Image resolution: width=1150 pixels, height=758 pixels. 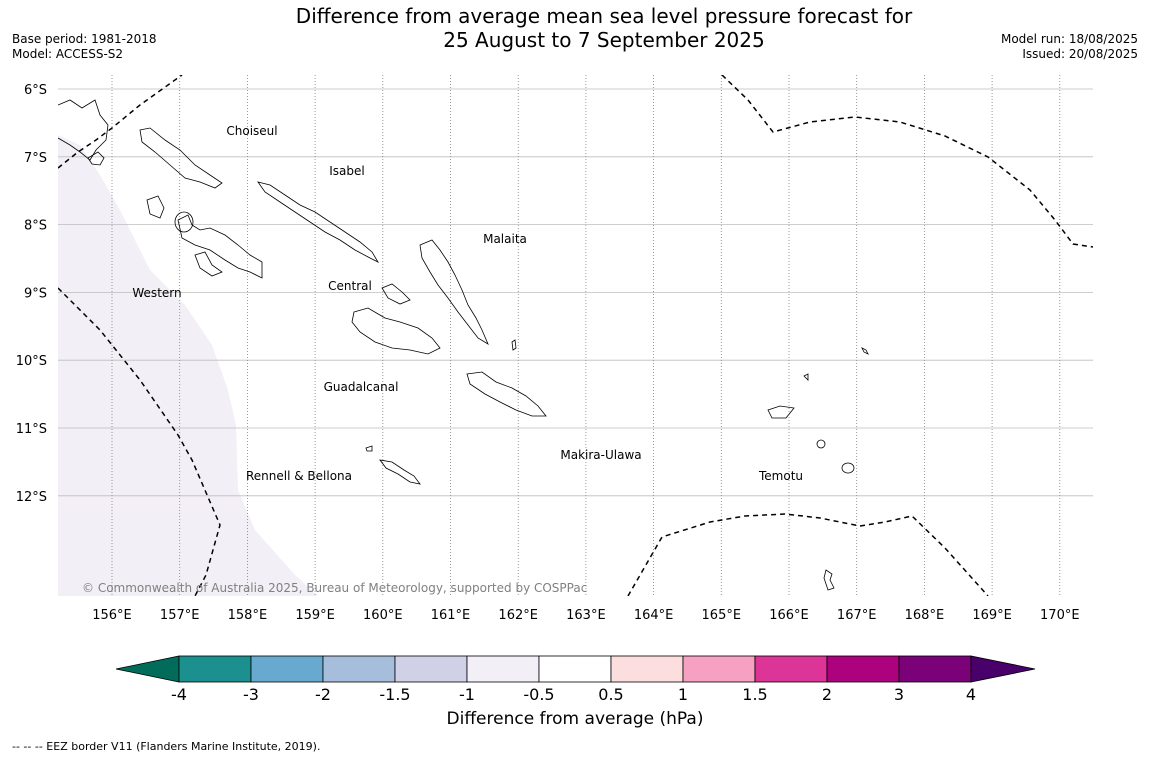 I want to click on colorbar-tick-label: -1, so click(x=467, y=694).